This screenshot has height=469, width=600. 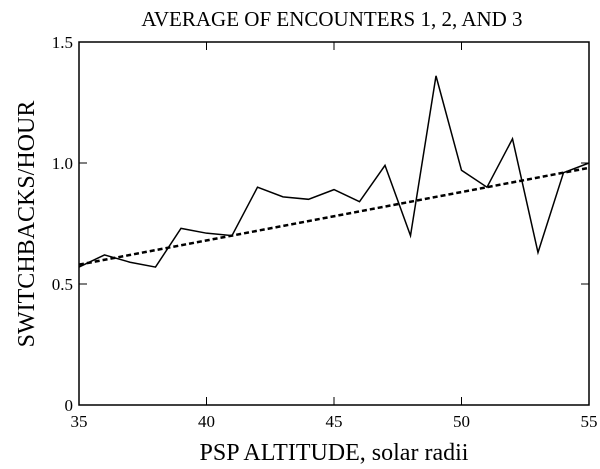 What do you see at coordinates (27, 224) in the screenshot?
I see `y-axis-label: SWITCHBACKS/HOUR` at bounding box center [27, 224].